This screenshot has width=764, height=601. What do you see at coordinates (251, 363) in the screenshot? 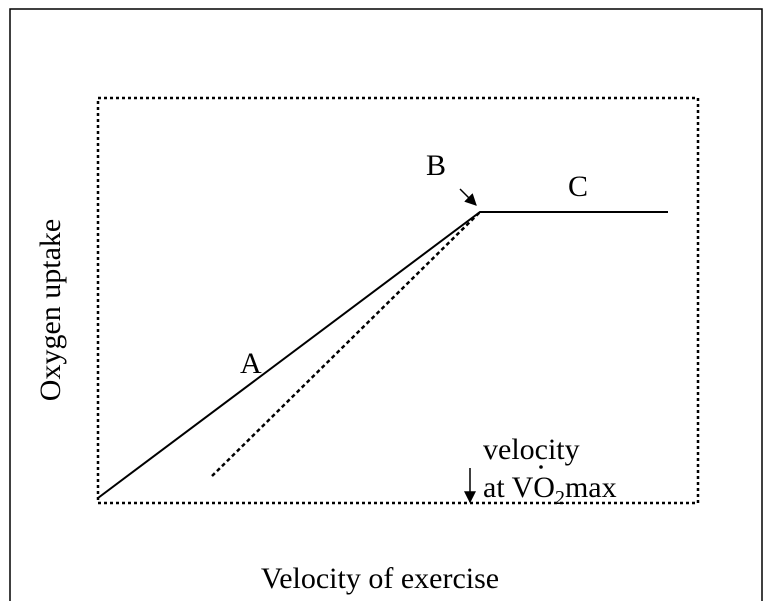
I see `label-a: A` at bounding box center [251, 363].